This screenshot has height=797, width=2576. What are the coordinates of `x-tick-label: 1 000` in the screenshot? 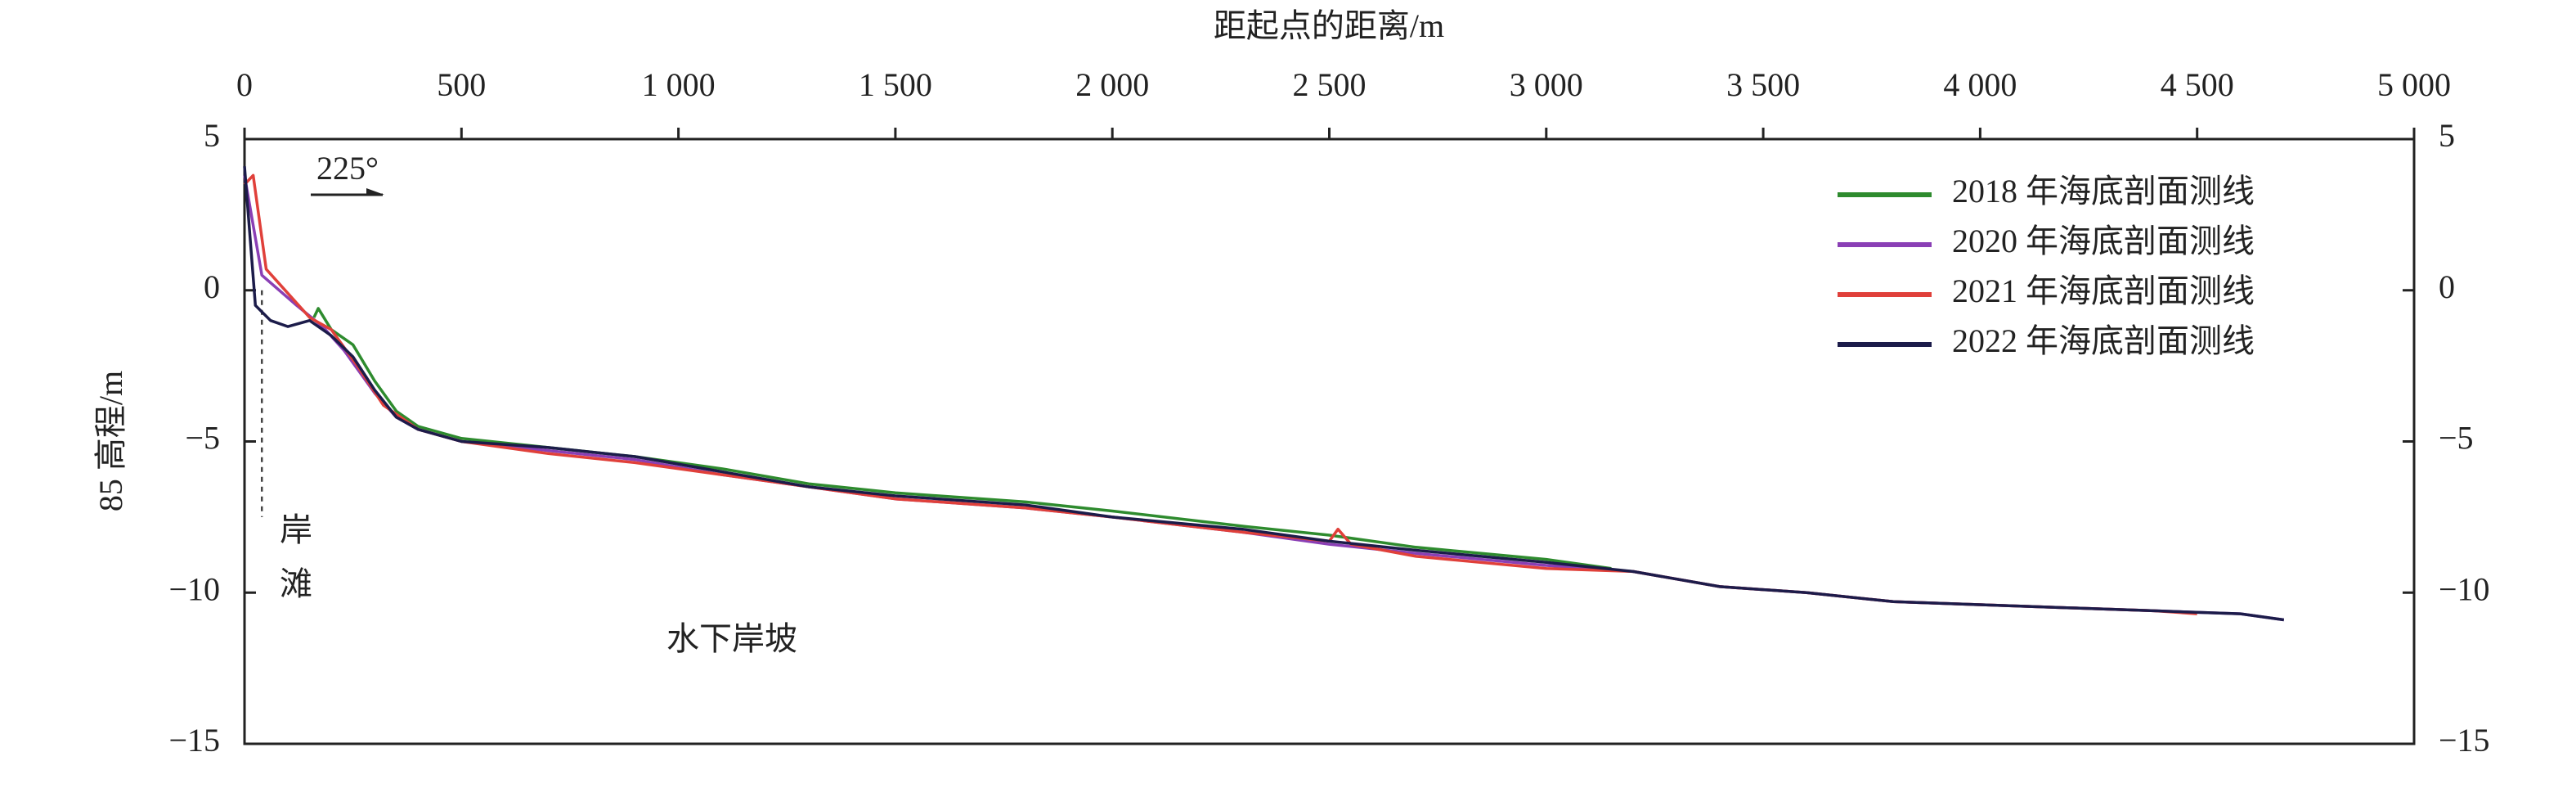 It's located at (679, 84).